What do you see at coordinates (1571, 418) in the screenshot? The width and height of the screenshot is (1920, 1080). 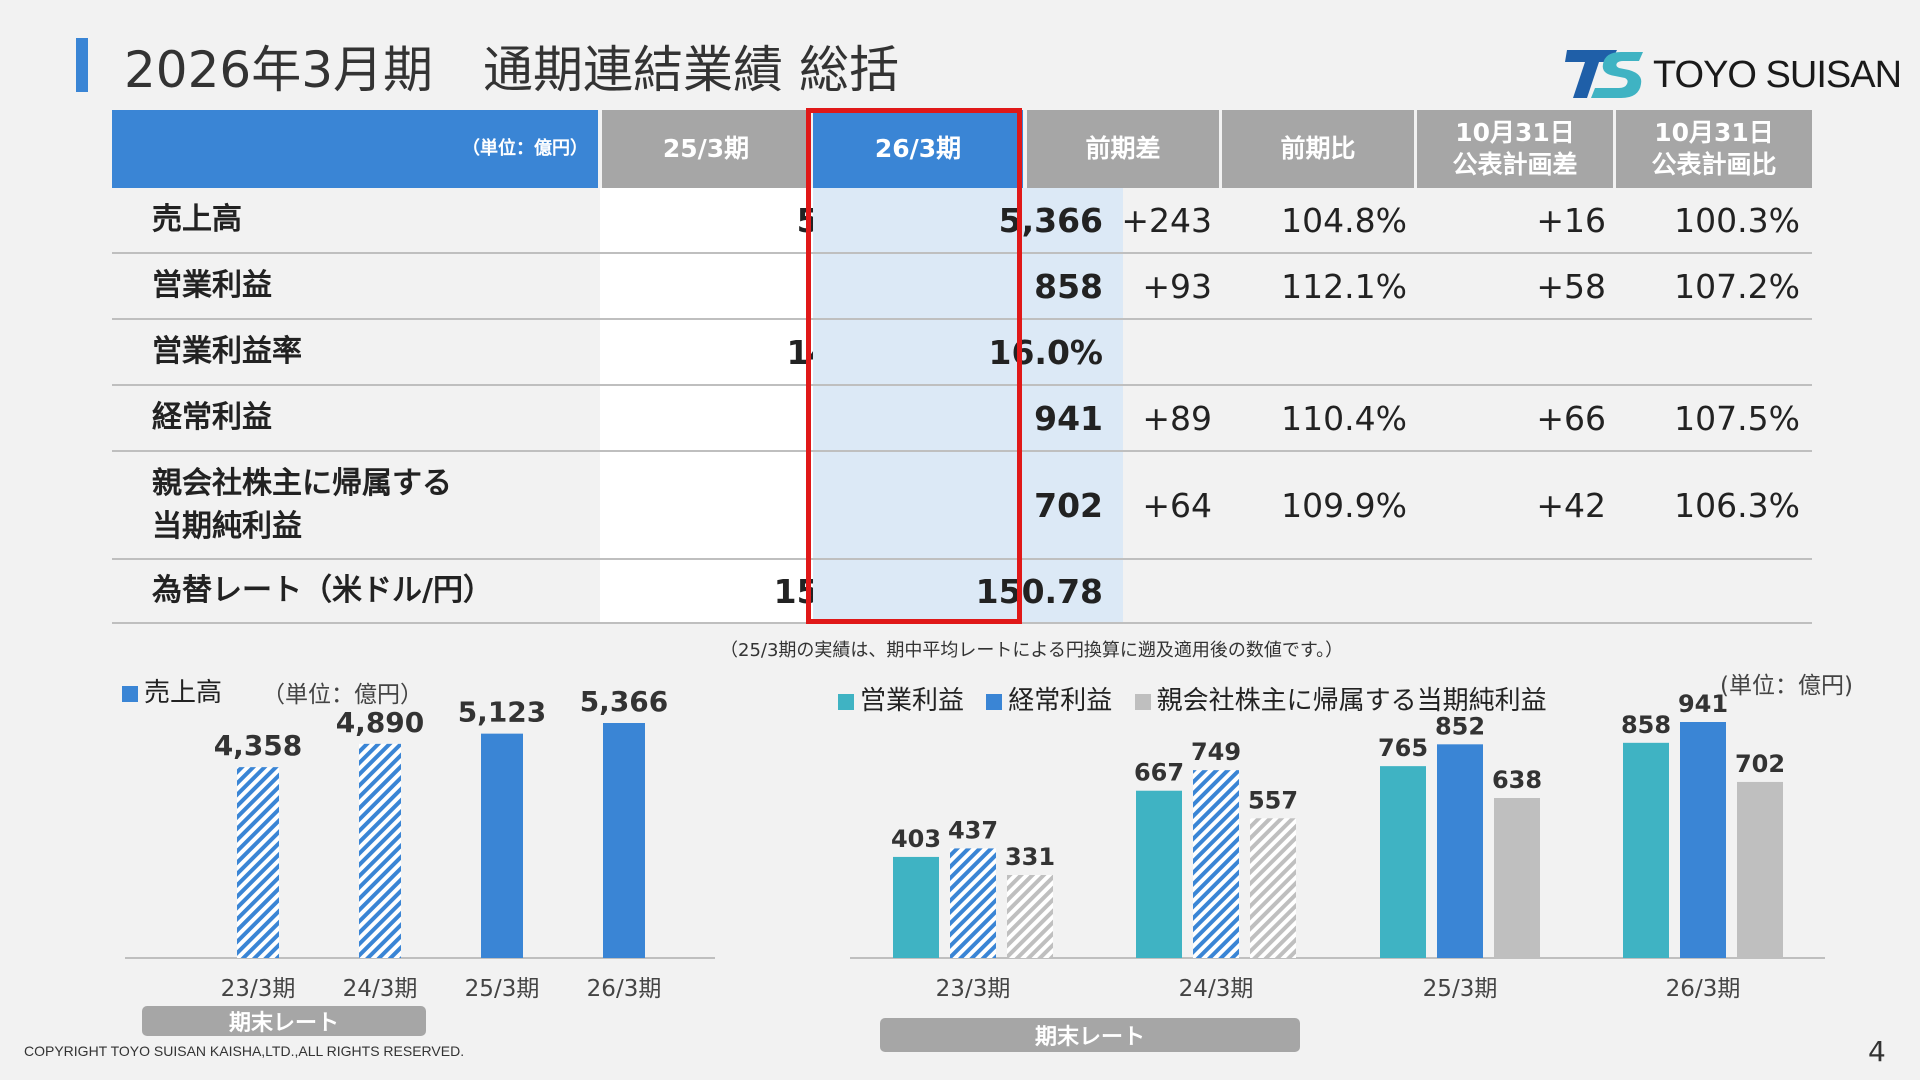 I see `value-plan-diff: +66` at bounding box center [1571, 418].